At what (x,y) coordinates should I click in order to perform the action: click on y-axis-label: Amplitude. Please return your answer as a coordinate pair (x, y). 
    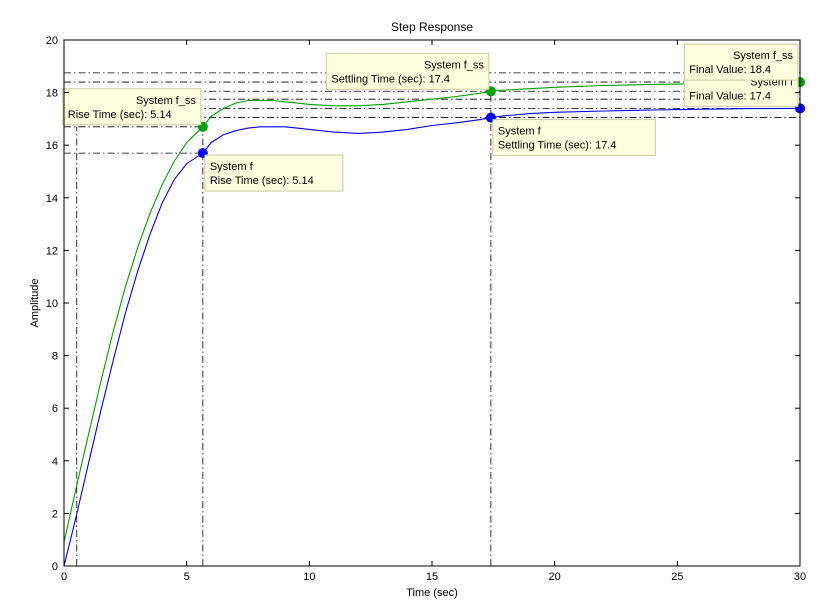
    Looking at the image, I should click on (35, 303).